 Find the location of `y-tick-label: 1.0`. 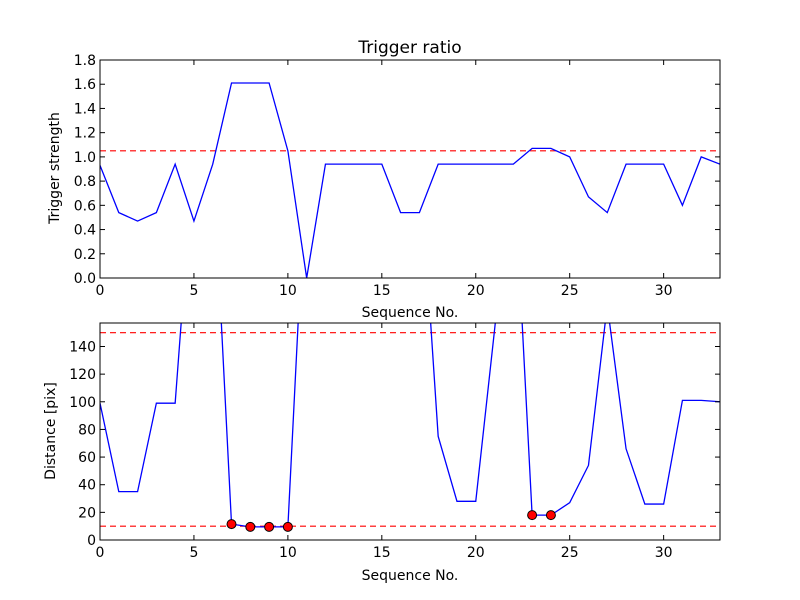

y-tick-label: 1.0 is located at coordinates (85, 158).